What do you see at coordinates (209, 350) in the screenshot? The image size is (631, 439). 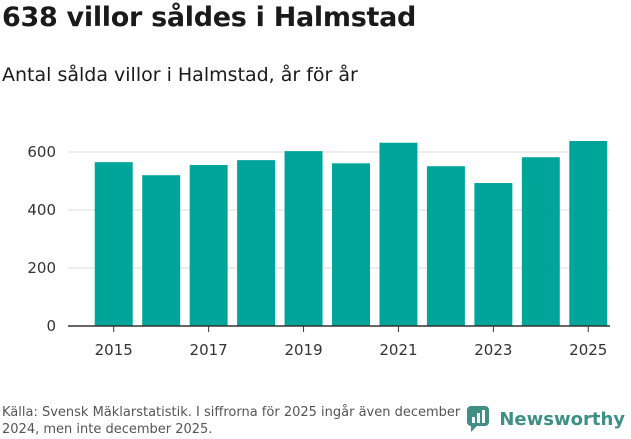 I see `x-tick-label: 2017` at bounding box center [209, 350].